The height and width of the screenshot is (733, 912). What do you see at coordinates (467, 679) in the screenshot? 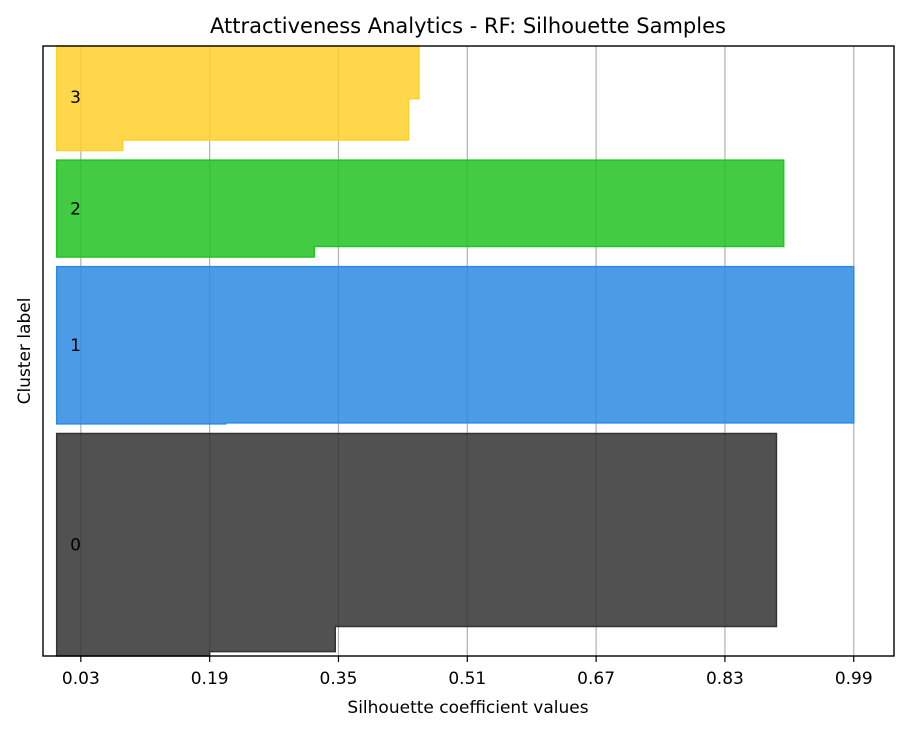
I see `x-tick-label: 0.51` at bounding box center [467, 679].